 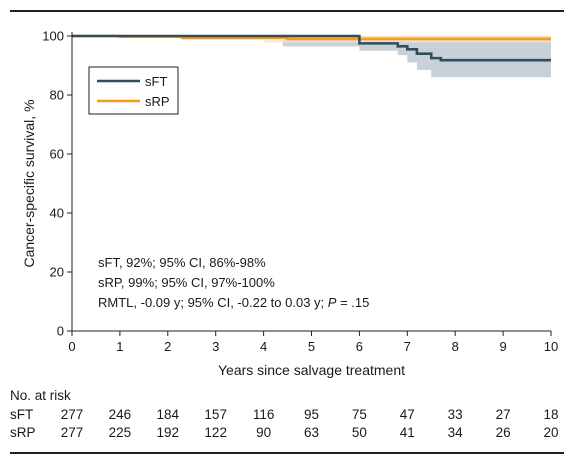 I want to click on risk-value: 90, so click(x=264, y=432).